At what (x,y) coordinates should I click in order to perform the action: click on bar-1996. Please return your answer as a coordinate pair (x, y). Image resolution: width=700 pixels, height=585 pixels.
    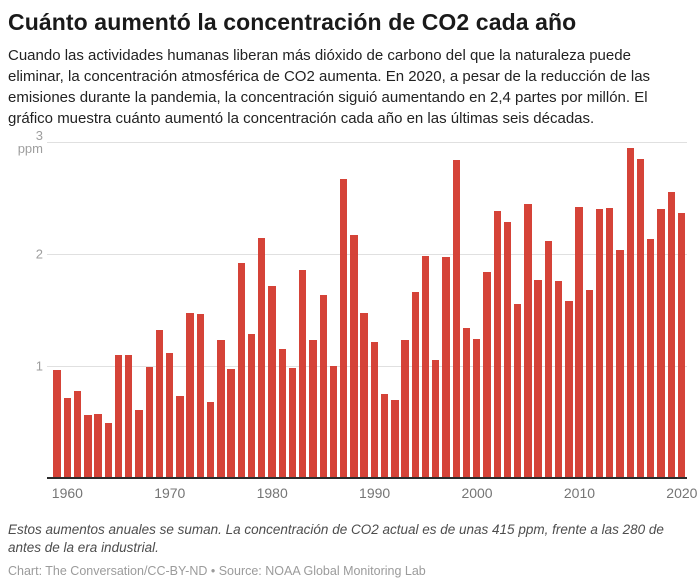
    Looking at the image, I should click on (436, 419).